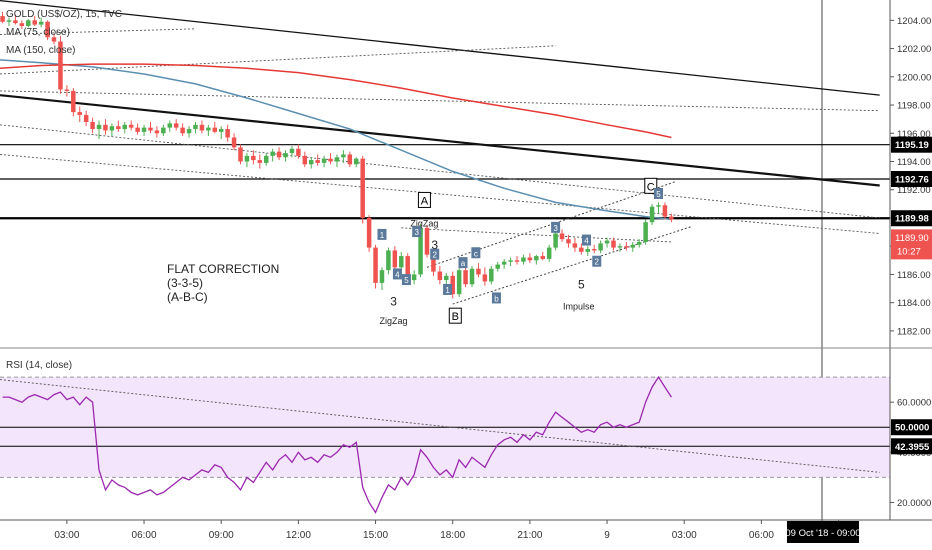 Image resolution: width=932 pixels, height=550 pixels. Describe the element at coordinates (445, 182) in the screenshot. I see `horizontal-levels` at that location.